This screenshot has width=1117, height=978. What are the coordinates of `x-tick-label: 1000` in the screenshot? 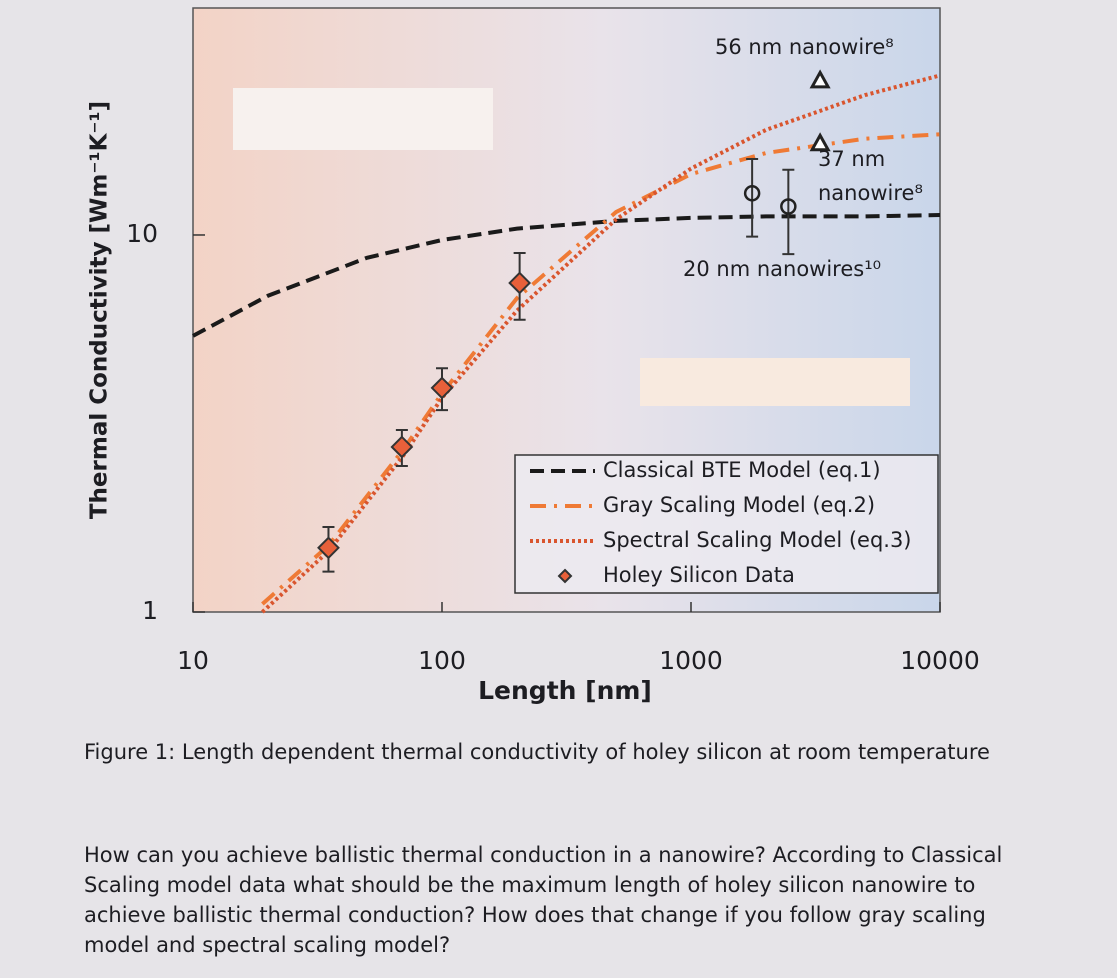 It's located at (691, 660).